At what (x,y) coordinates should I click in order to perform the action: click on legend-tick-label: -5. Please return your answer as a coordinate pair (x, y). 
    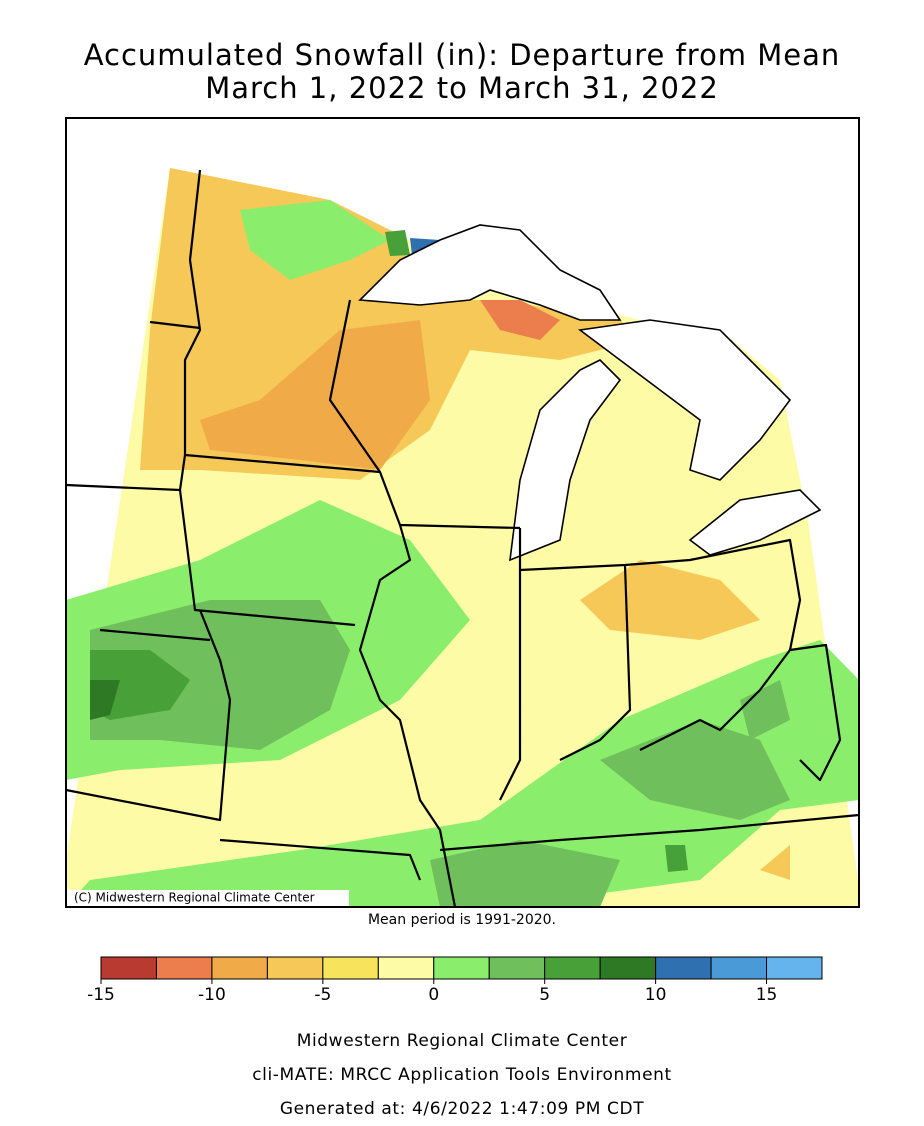
    Looking at the image, I should click on (322, 995).